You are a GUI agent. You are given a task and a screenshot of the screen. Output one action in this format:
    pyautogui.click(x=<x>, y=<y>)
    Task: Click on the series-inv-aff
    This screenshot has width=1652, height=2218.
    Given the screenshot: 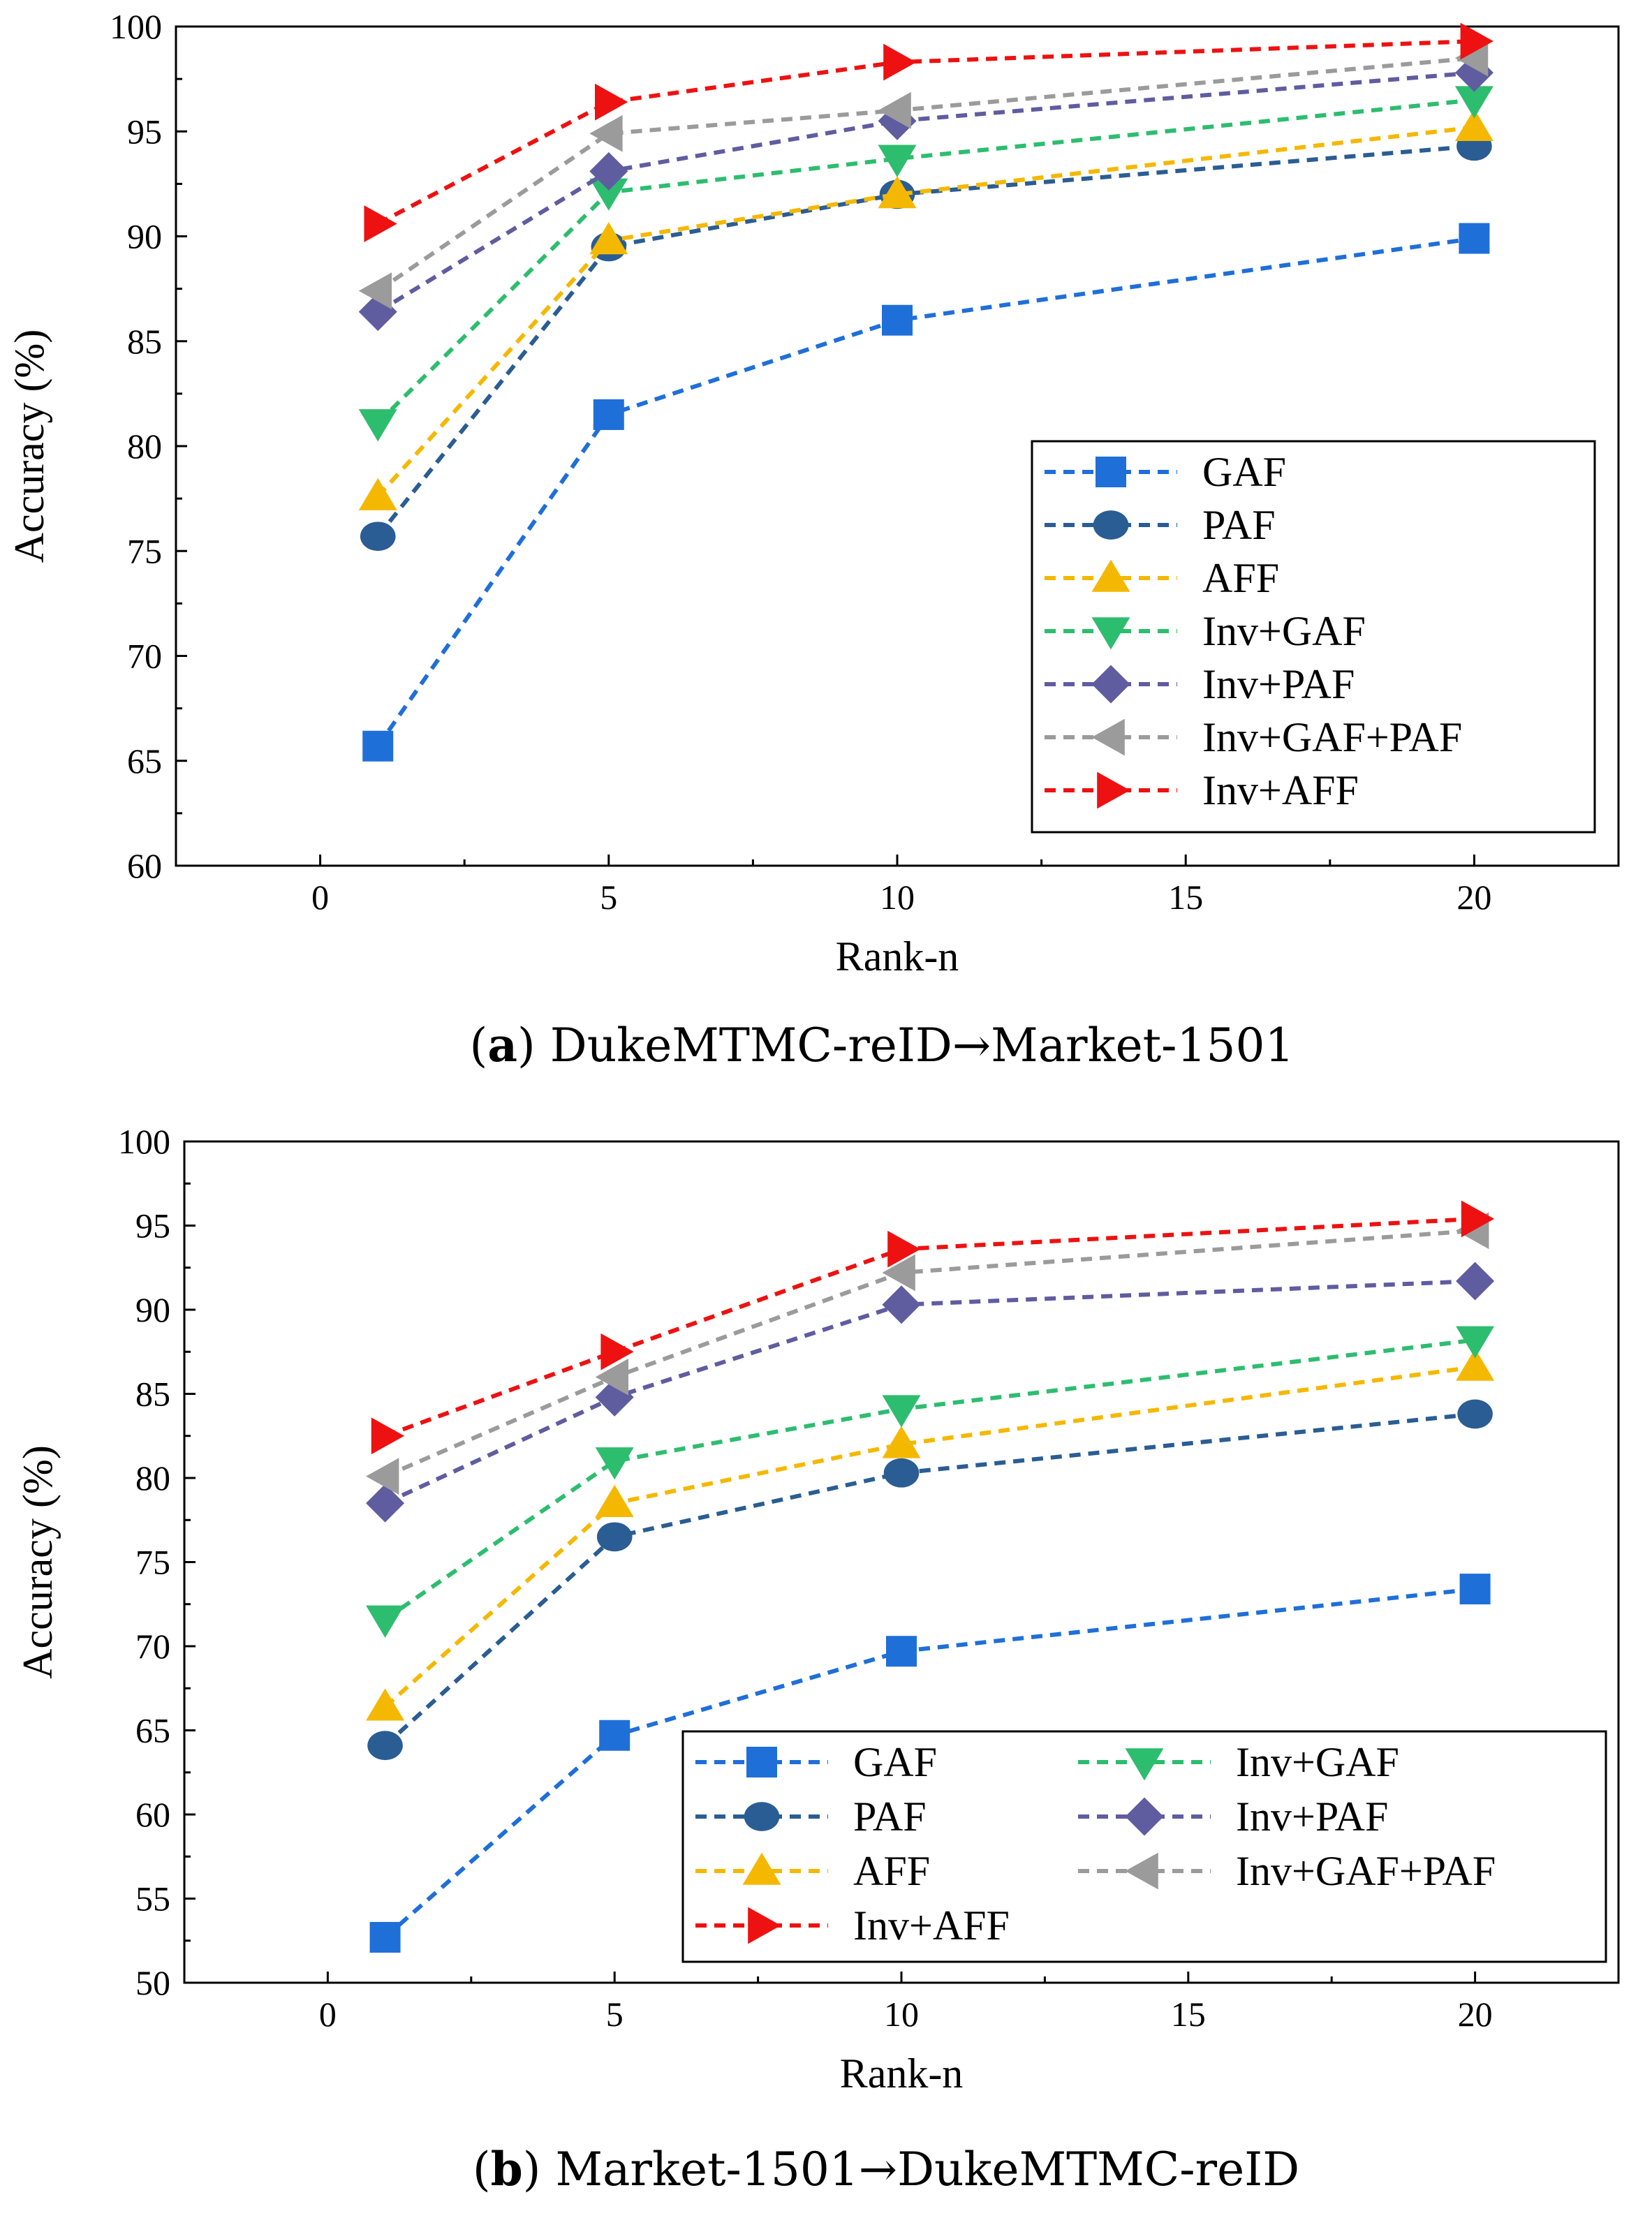 What is the action you would take?
    pyautogui.click(x=929, y=132)
    